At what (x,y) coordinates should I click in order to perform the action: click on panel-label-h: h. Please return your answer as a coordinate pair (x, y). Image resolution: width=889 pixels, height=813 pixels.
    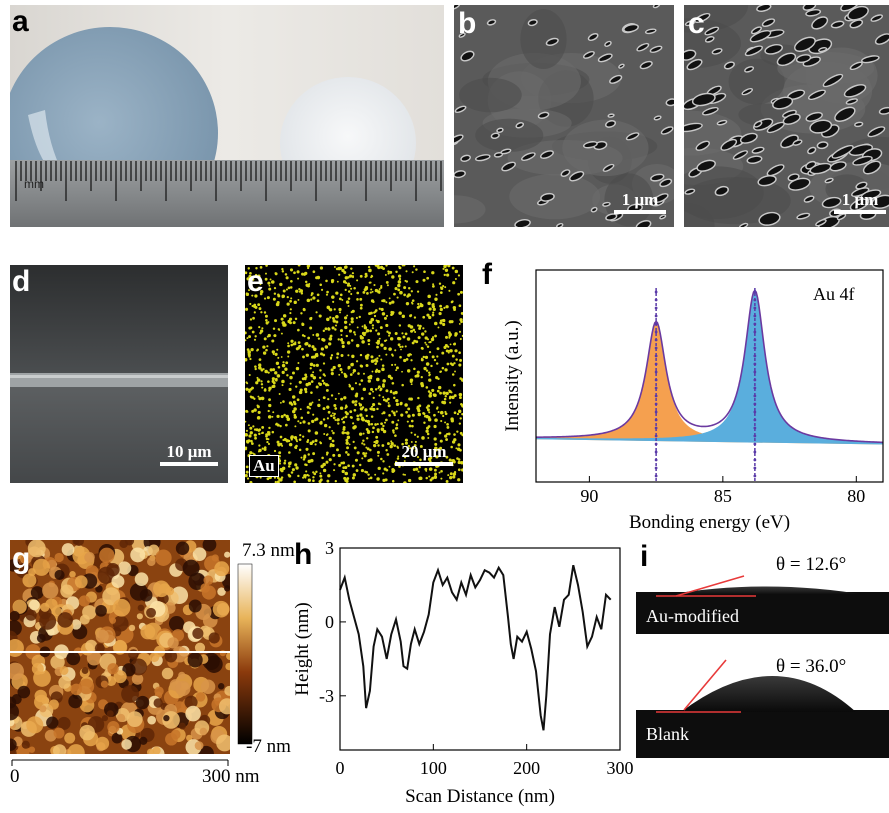
    Looking at the image, I should click on (303, 554).